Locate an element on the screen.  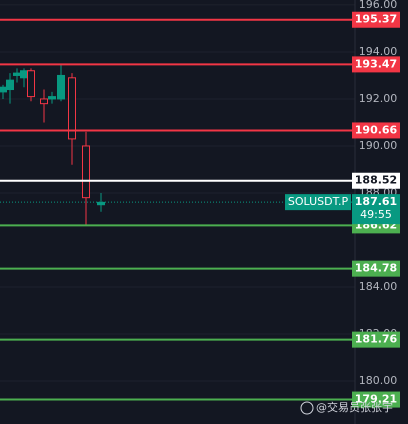
level-label: 179.21 is located at coordinates (376, 399).